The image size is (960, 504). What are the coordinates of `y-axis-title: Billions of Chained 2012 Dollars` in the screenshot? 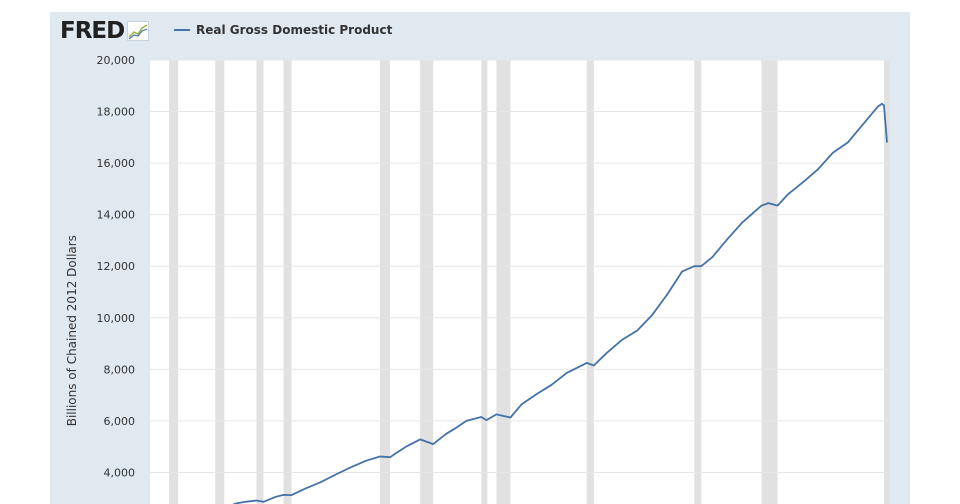 It's located at (72, 330).